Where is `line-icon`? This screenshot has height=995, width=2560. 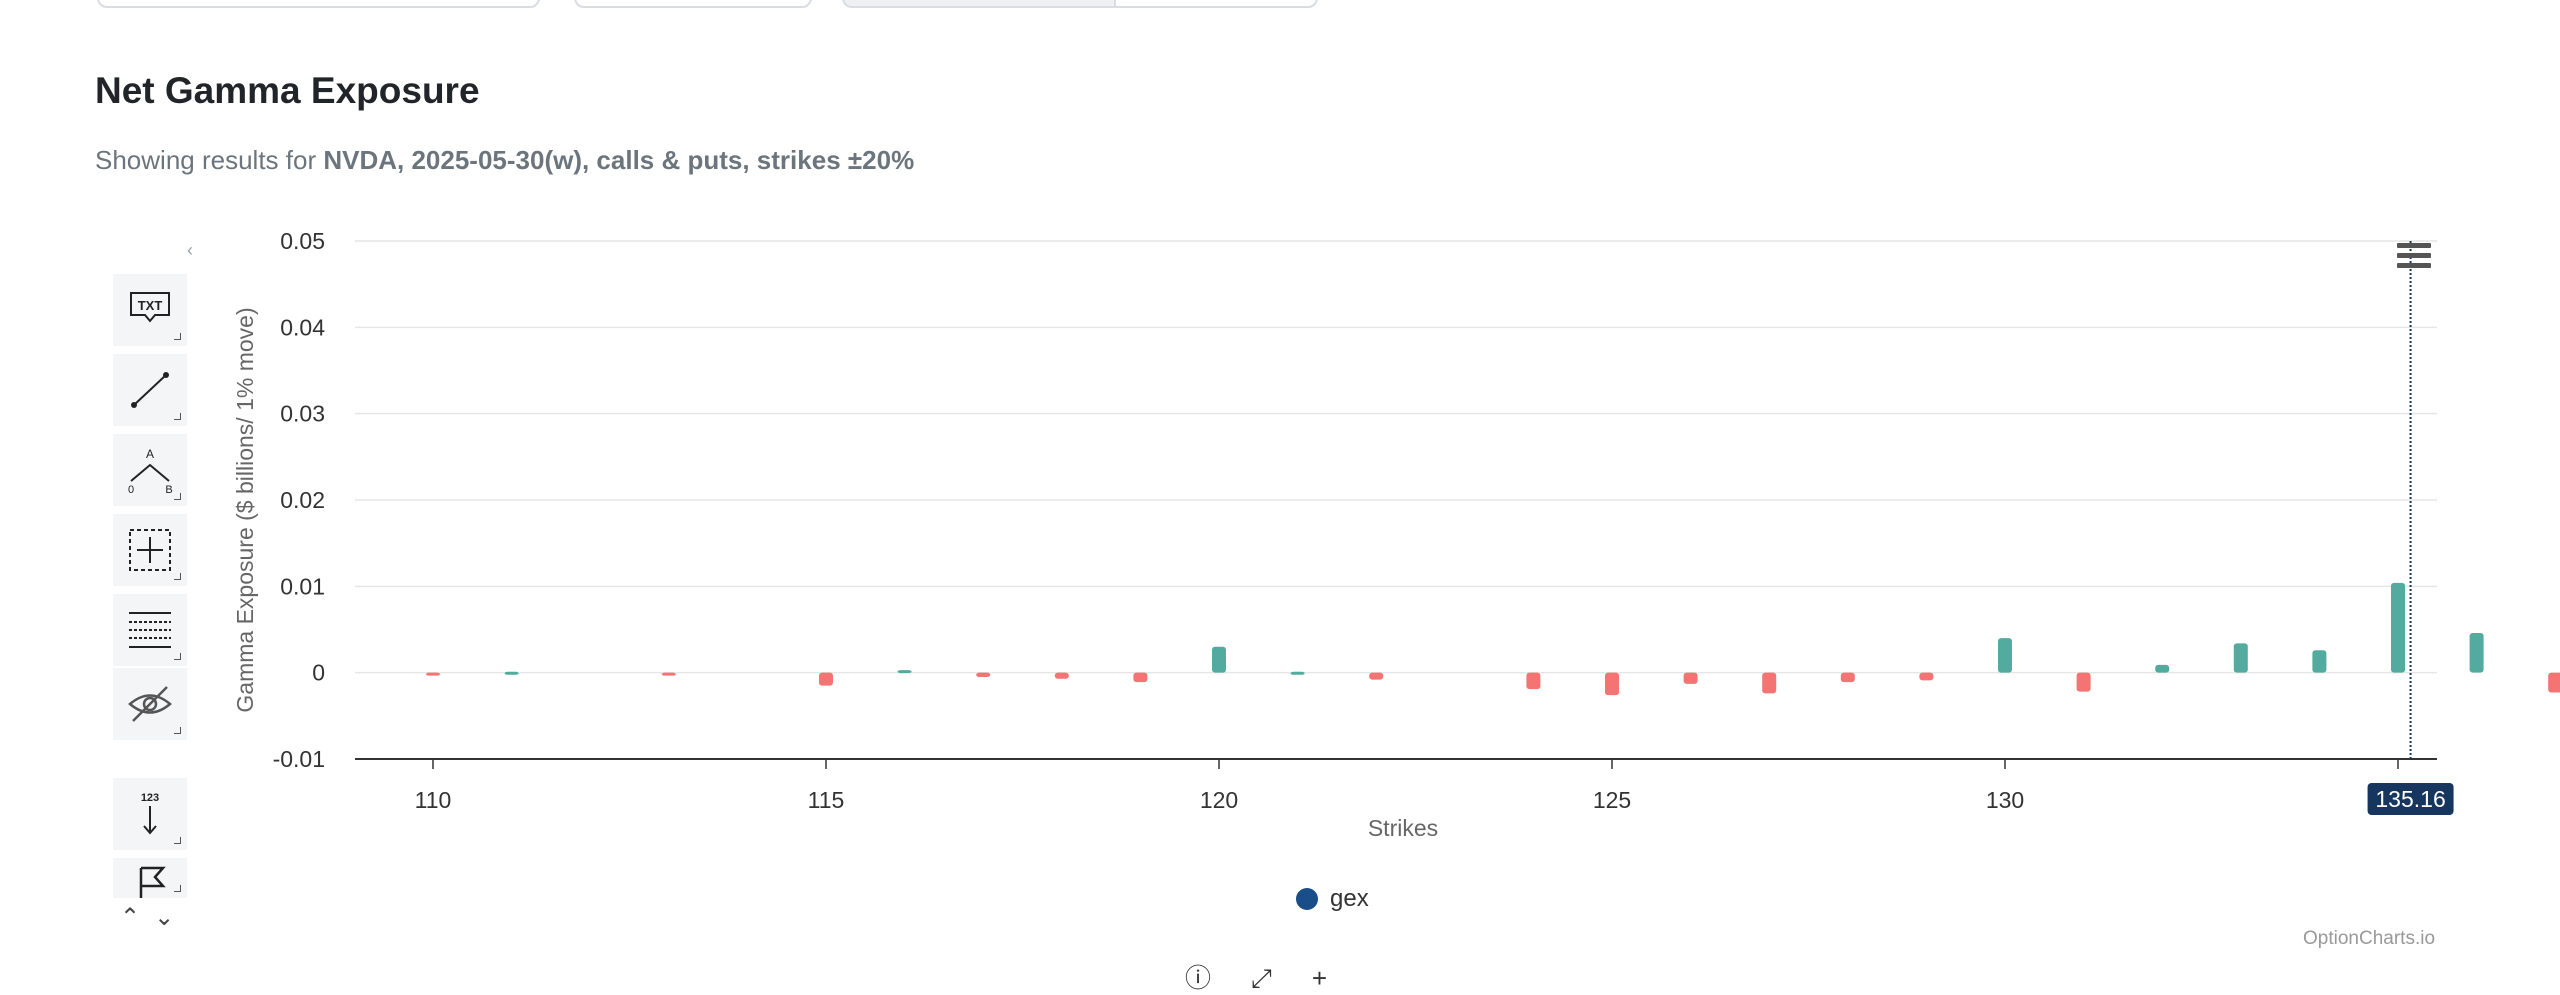
line-icon is located at coordinates (150, 390).